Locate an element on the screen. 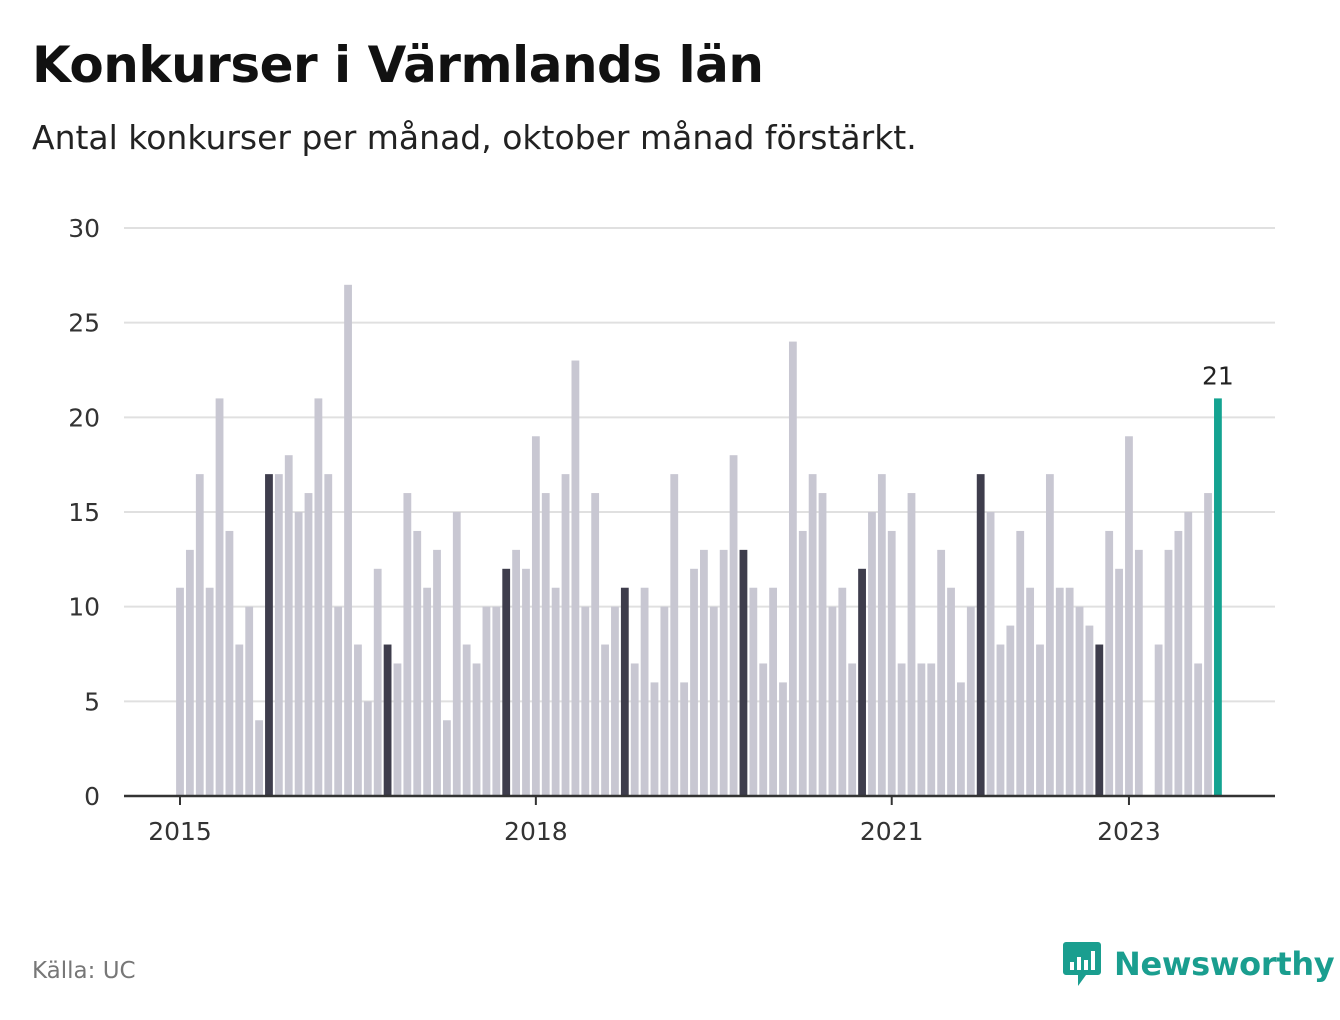 The height and width of the screenshot is (1020, 1340). x-tick-label: 2015 is located at coordinates (180, 831).